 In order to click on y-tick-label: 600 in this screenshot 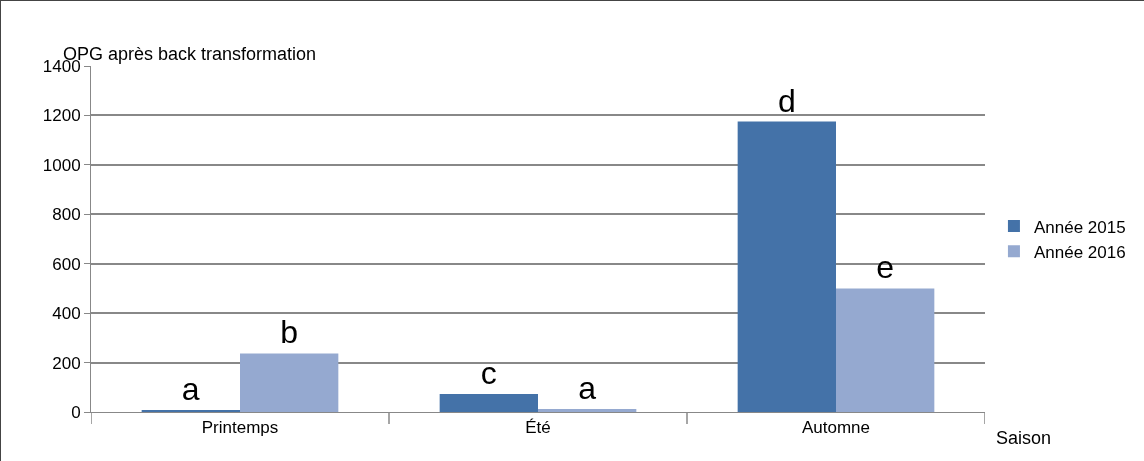, I will do `click(66, 264)`.